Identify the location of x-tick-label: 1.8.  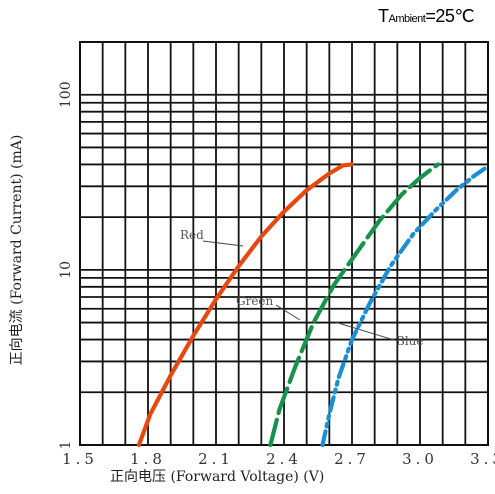
(148, 459).